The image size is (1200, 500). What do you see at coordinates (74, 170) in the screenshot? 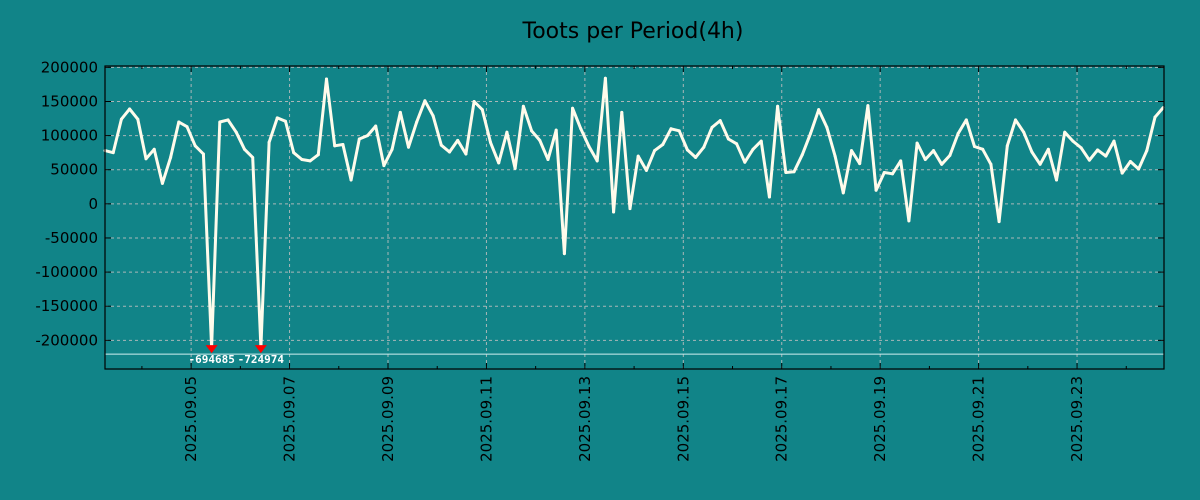
I see `y-tick-label: 50000` at bounding box center [74, 170].